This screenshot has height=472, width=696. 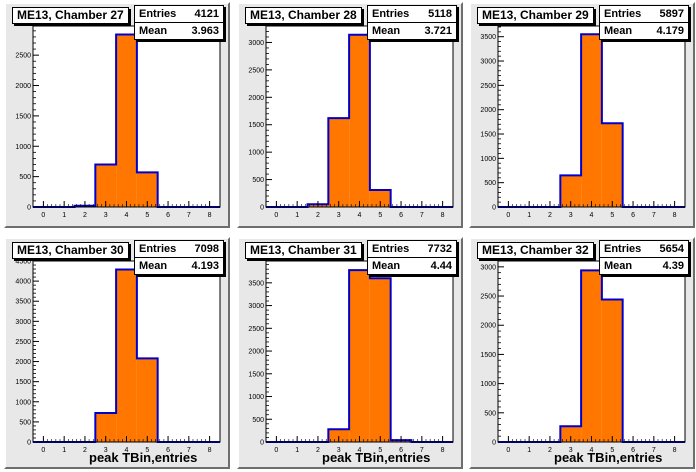 What do you see at coordinates (440, 14) in the screenshot?
I see `stats-entries-value: 5118` at bounding box center [440, 14].